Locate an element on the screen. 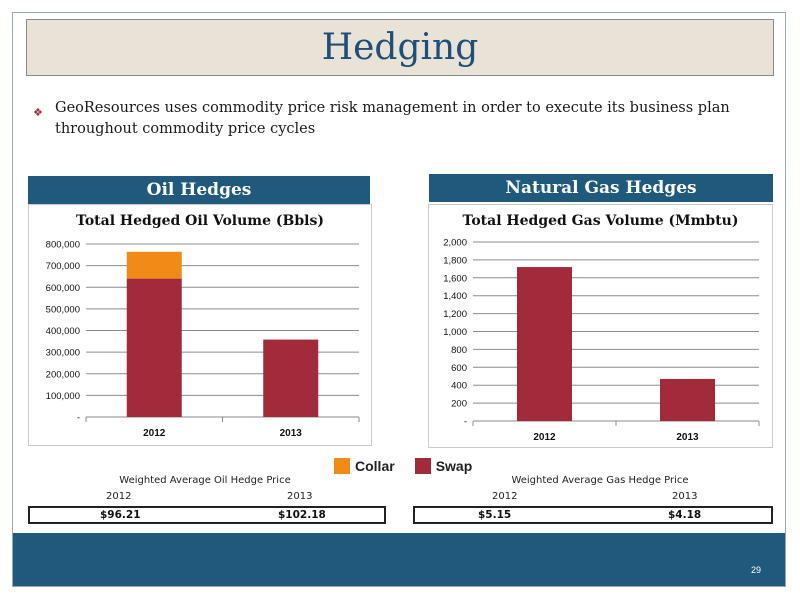  oil-price-box: $96.21 $102.18 is located at coordinates (207, 515).